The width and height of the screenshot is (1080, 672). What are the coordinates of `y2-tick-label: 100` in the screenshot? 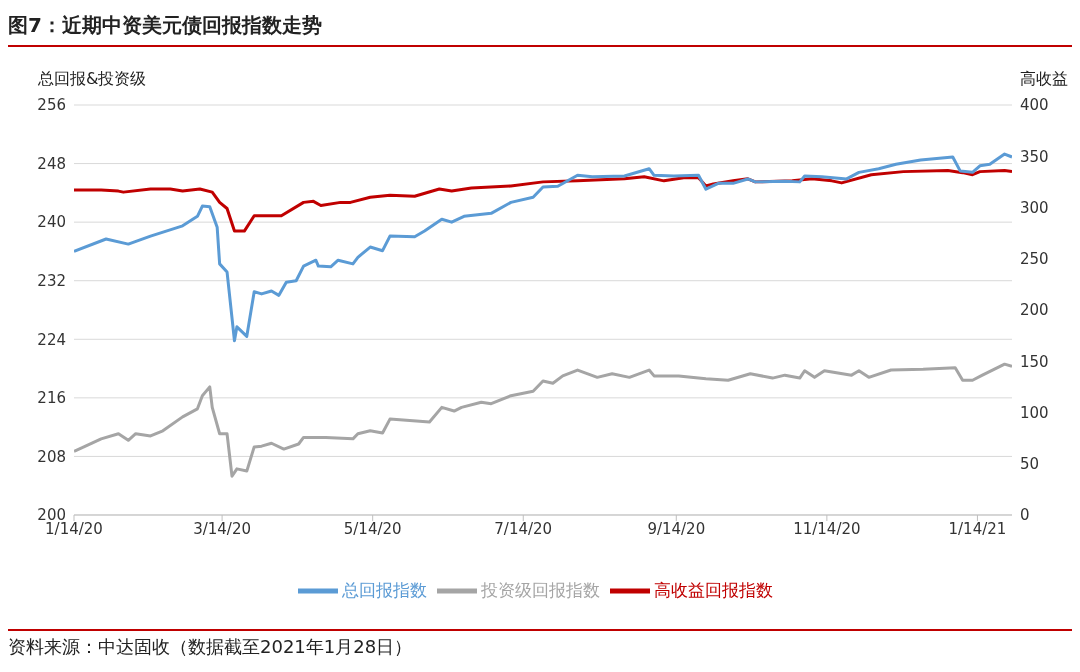 It's located at (1034, 412).